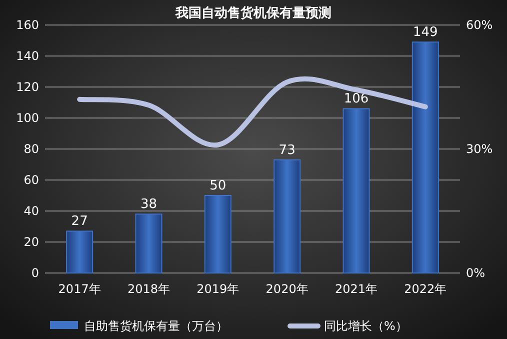 This screenshot has width=507, height=339. What do you see at coordinates (476, 273) in the screenshot?
I see `y2-tick-label: 0%` at bounding box center [476, 273].